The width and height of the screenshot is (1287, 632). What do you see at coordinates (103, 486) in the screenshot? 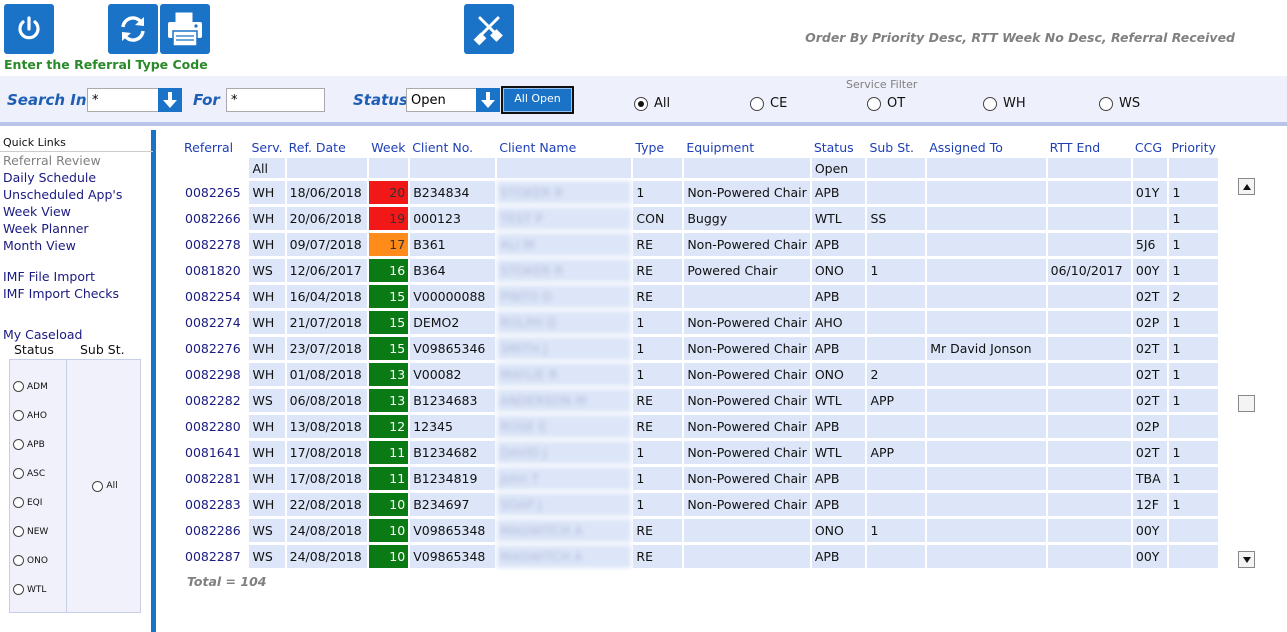
I see `caseload-sub-all: All` at bounding box center [103, 486].